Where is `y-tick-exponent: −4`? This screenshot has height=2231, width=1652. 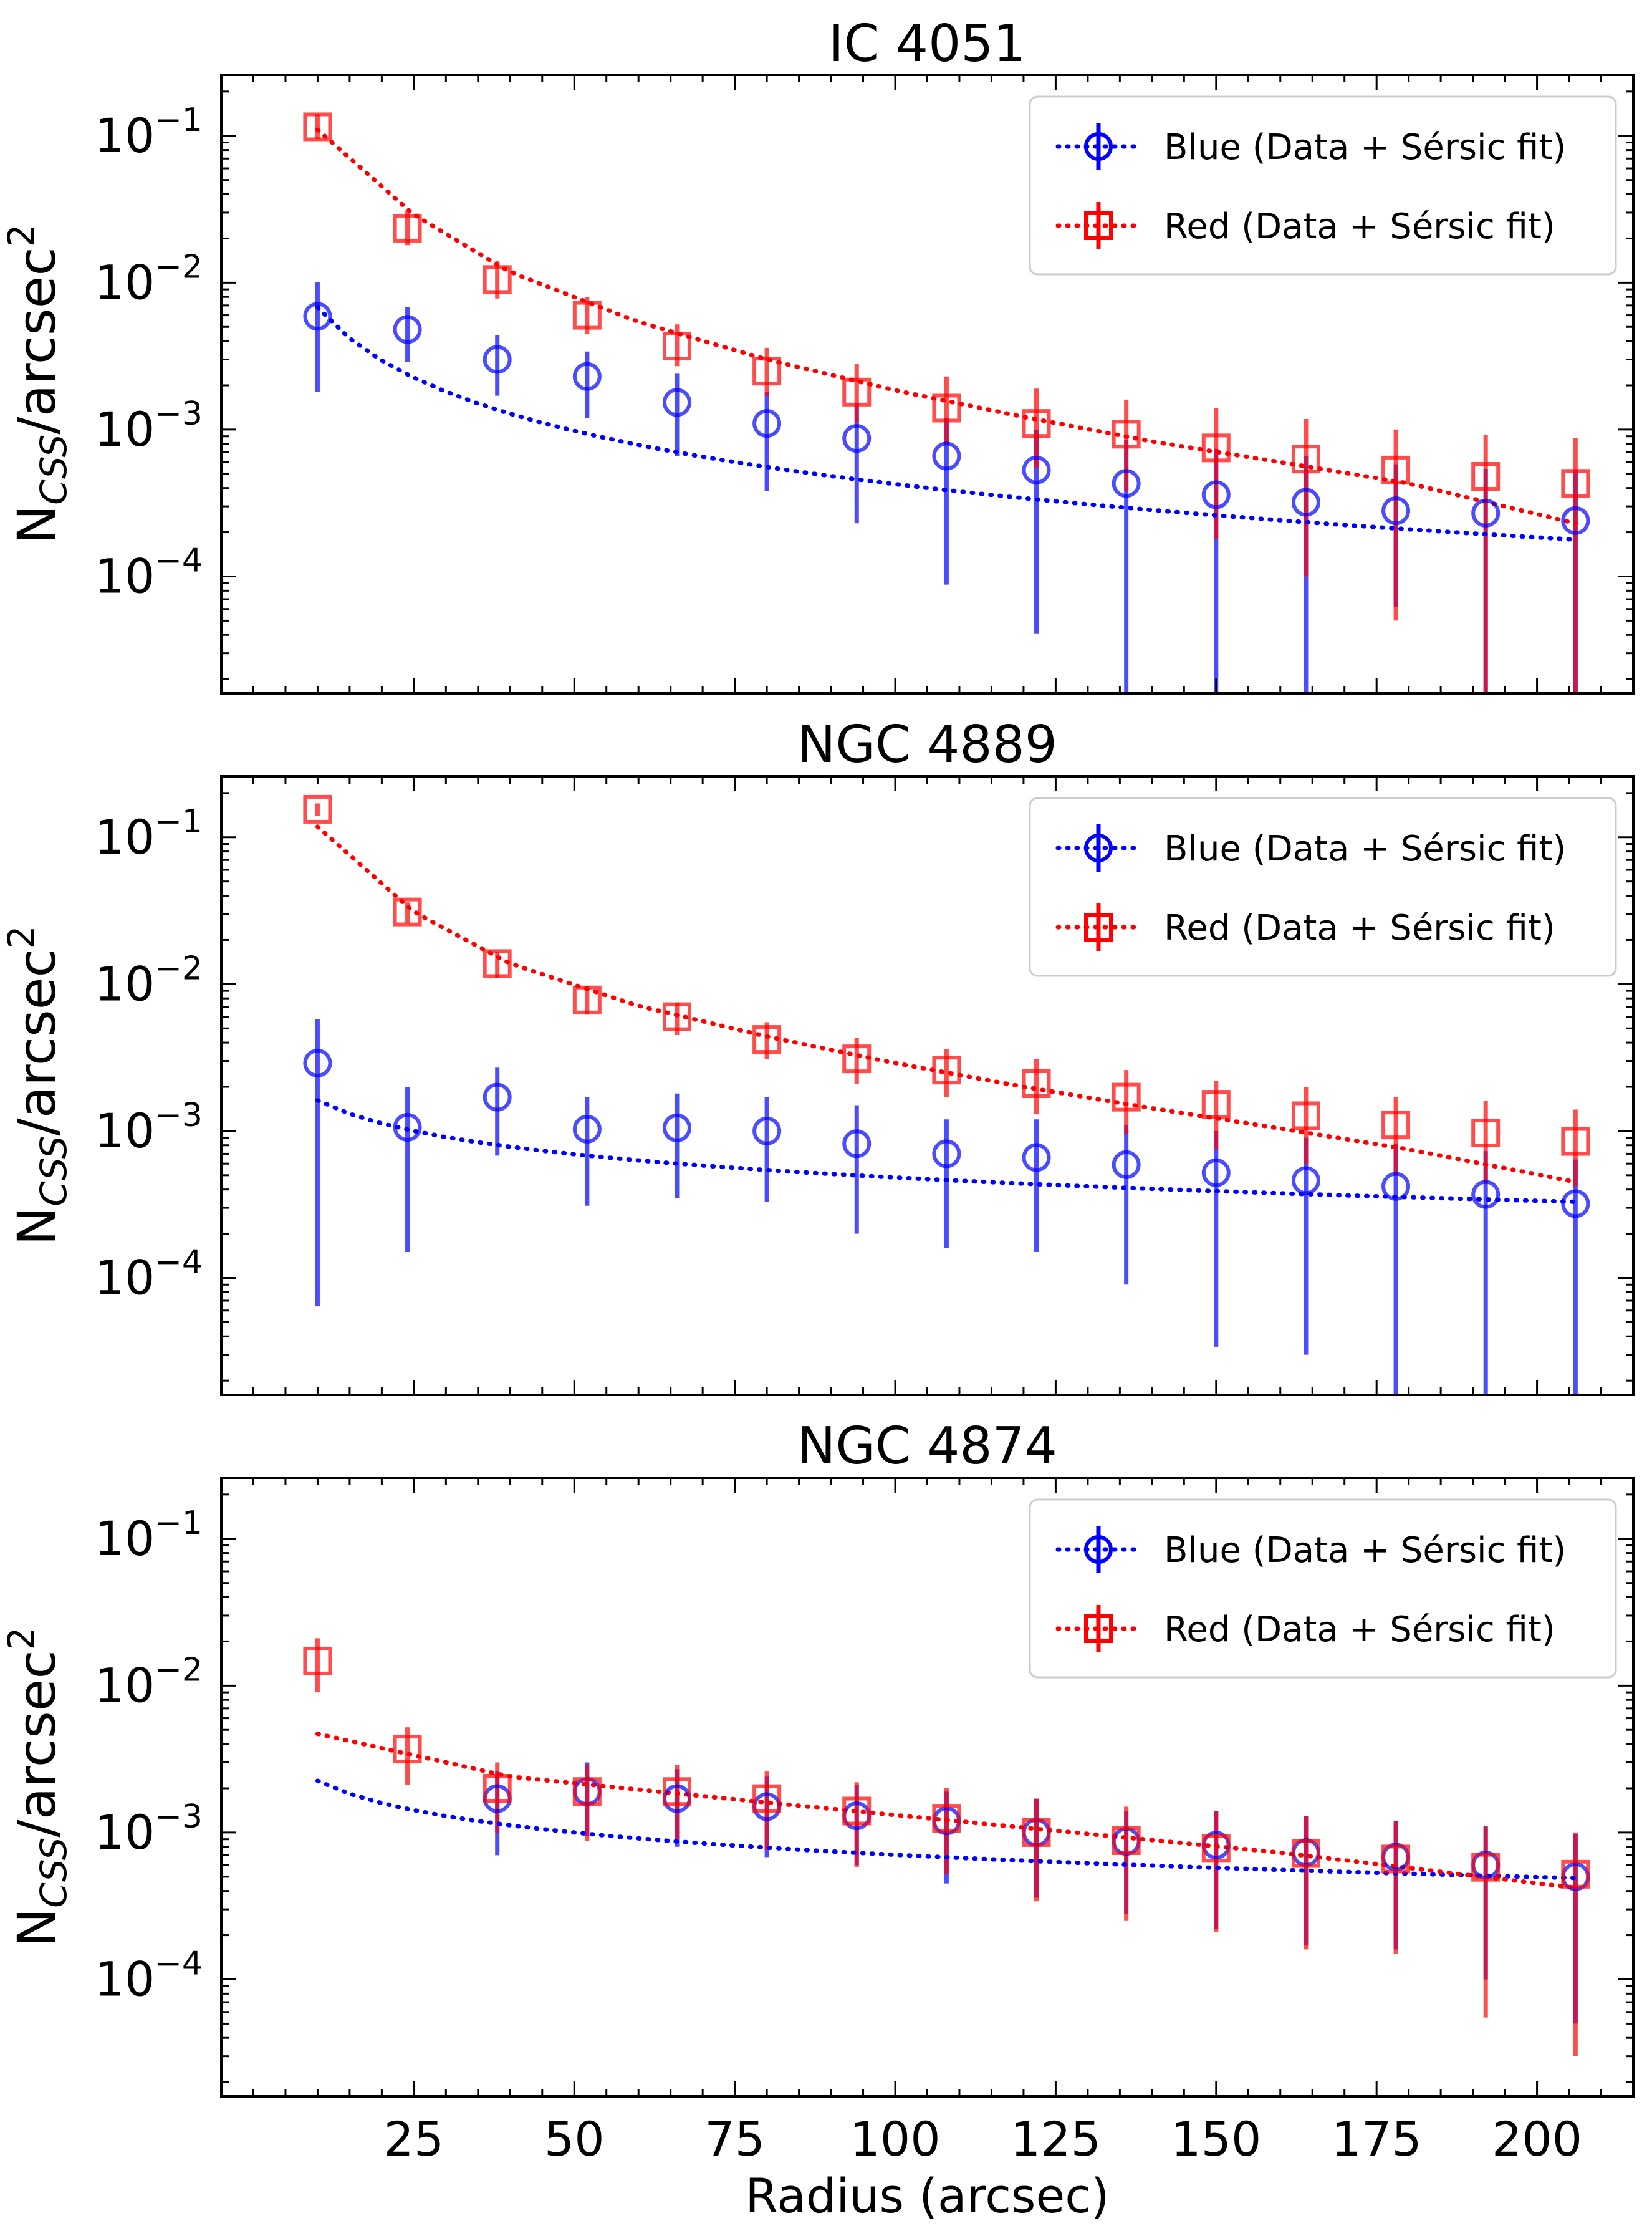
y-tick-exponent: −4 is located at coordinates (179, 1964).